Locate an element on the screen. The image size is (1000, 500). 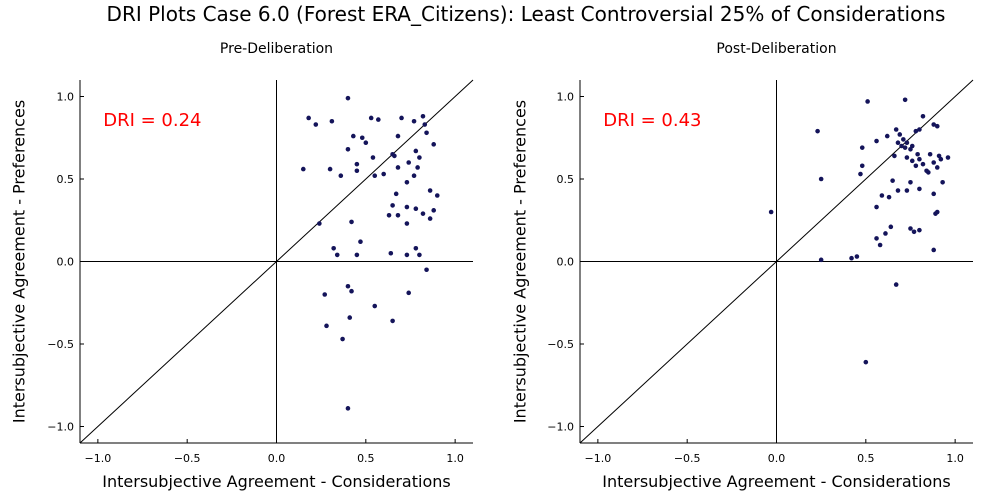
y-tick-label: 0.0 is located at coordinates (66, 262).